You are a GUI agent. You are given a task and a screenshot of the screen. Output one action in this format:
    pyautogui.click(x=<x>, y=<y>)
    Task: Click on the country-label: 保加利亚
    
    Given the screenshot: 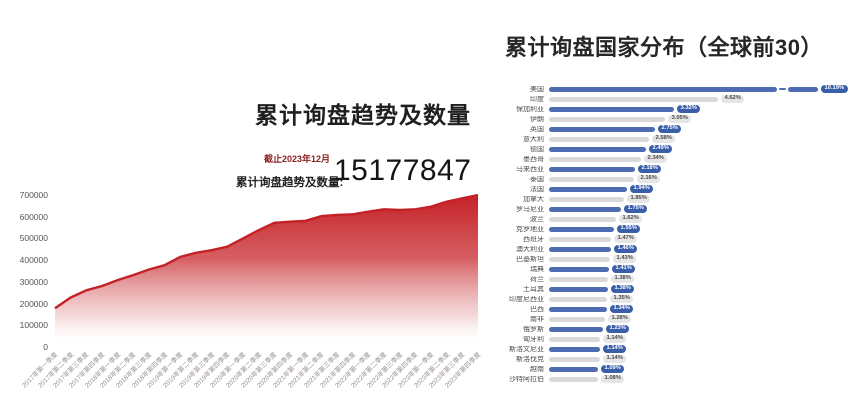 What is the action you would take?
    pyautogui.click(x=530, y=109)
    